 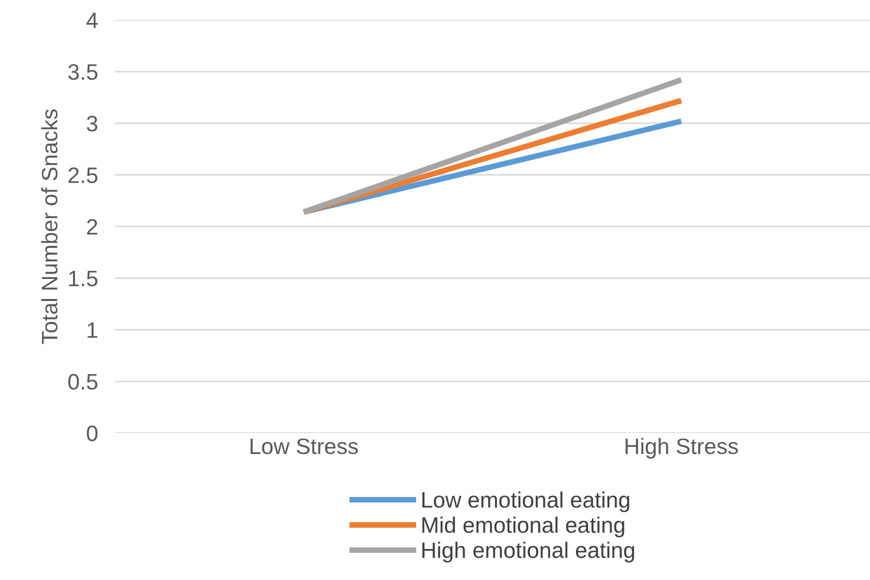 What do you see at coordinates (49, 226) in the screenshot?
I see `y-axis-title: Total Number of Snacks` at bounding box center [49, 226].